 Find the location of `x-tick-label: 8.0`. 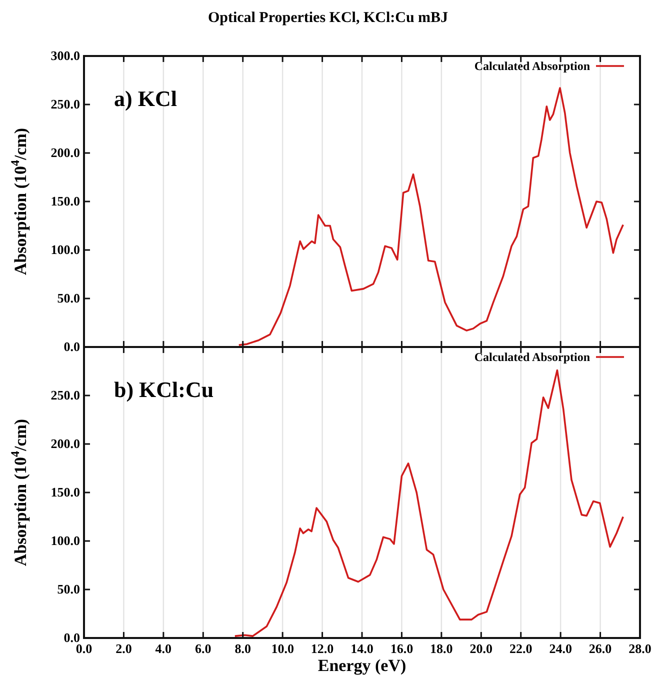

x-tick-label: 8.0 is located at coordinates (242, 648).